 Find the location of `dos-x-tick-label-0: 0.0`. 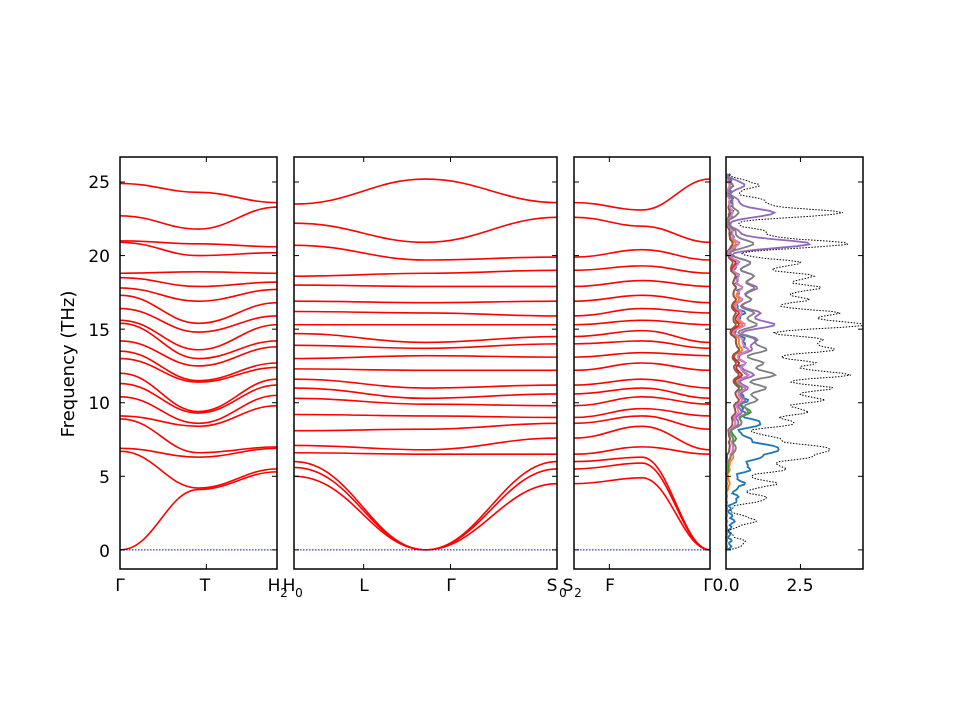

dos-x-tick-label-0: 0.0 is located at coordinates (725, 586).